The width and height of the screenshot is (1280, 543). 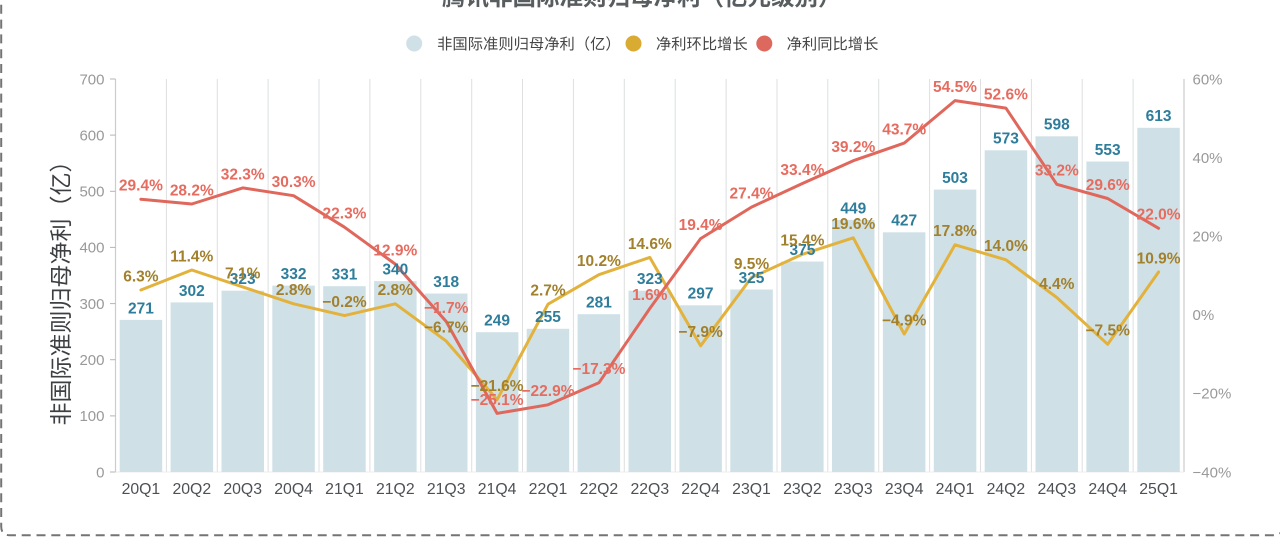 What do you see at coordinates (395, 489) in the screenshot?
I see `svg-text: 21Q2` at bounding box center [395, 489].